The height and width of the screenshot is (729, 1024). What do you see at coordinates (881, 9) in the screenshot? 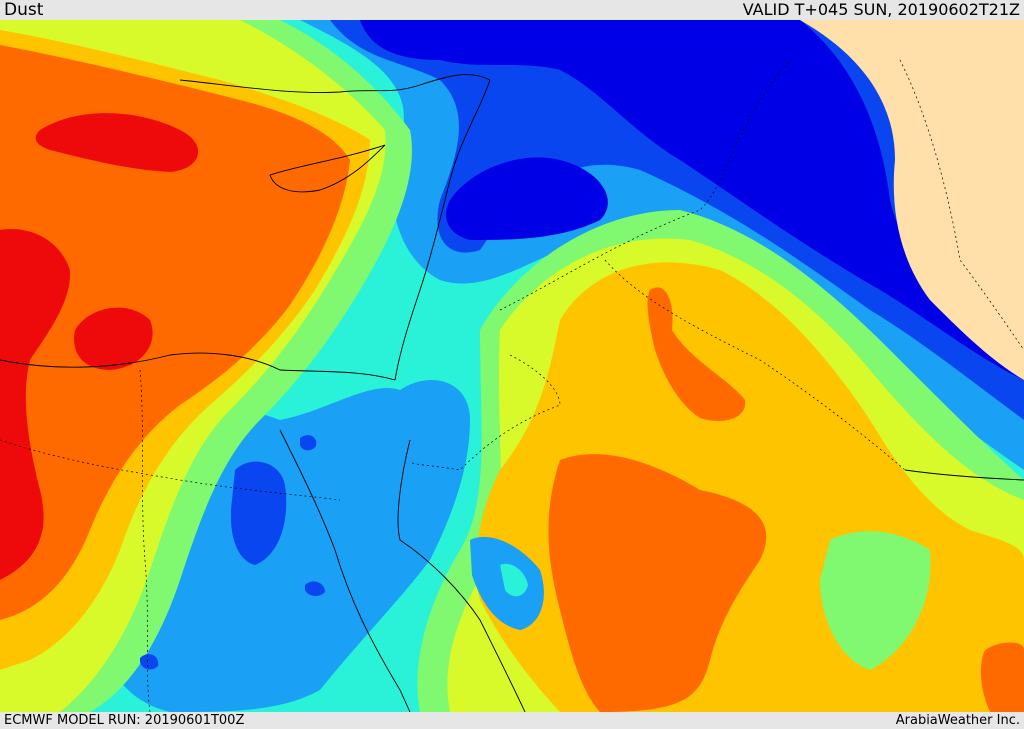
I see `valid-time-label: VALID T+045 SUN, 20190602T21Z` at bounding box center [881, 9].